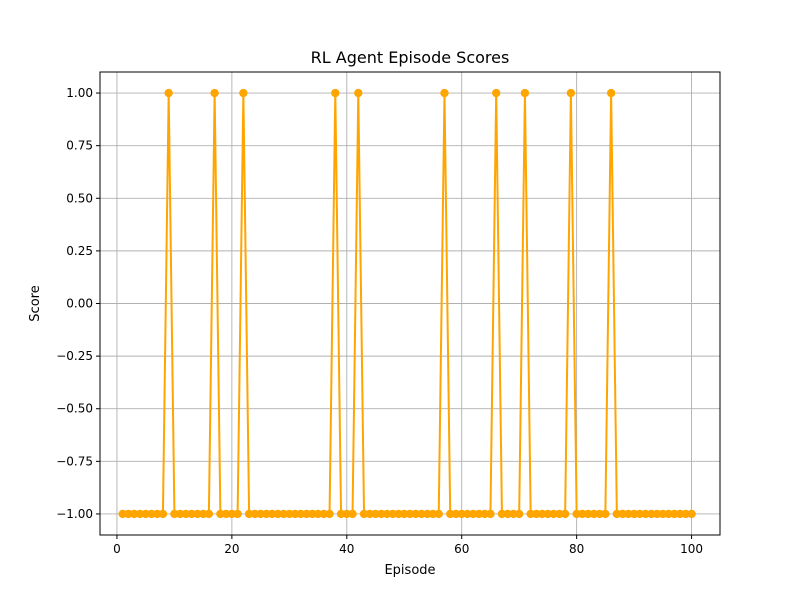 The width and height of the screenshot is (800, 600). I want to click on y-tick-label: 0.00, so click(79, 304).